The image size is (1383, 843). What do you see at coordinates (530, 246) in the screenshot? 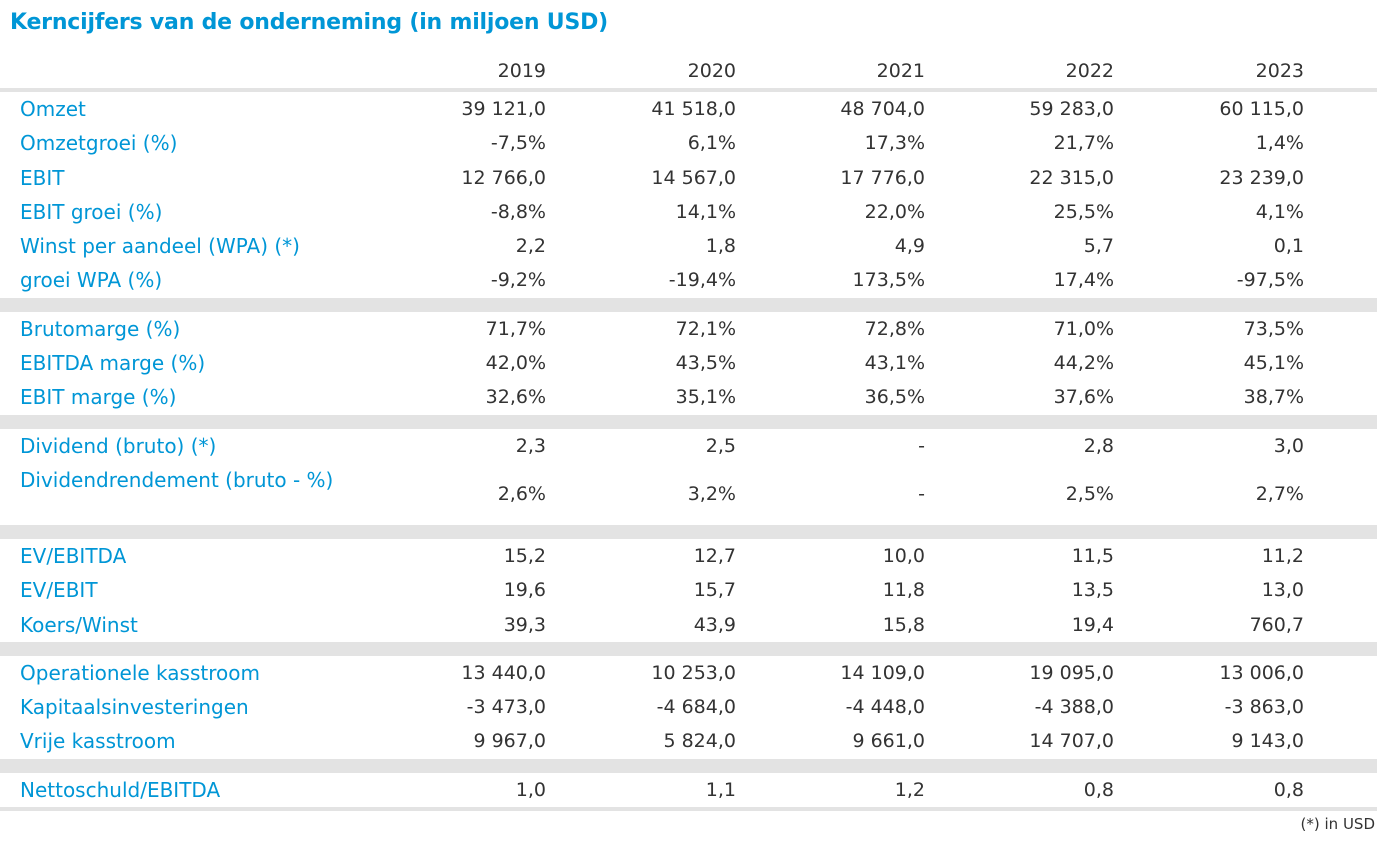
I see `row-value: 2,2` at bounding box center [530, 246].